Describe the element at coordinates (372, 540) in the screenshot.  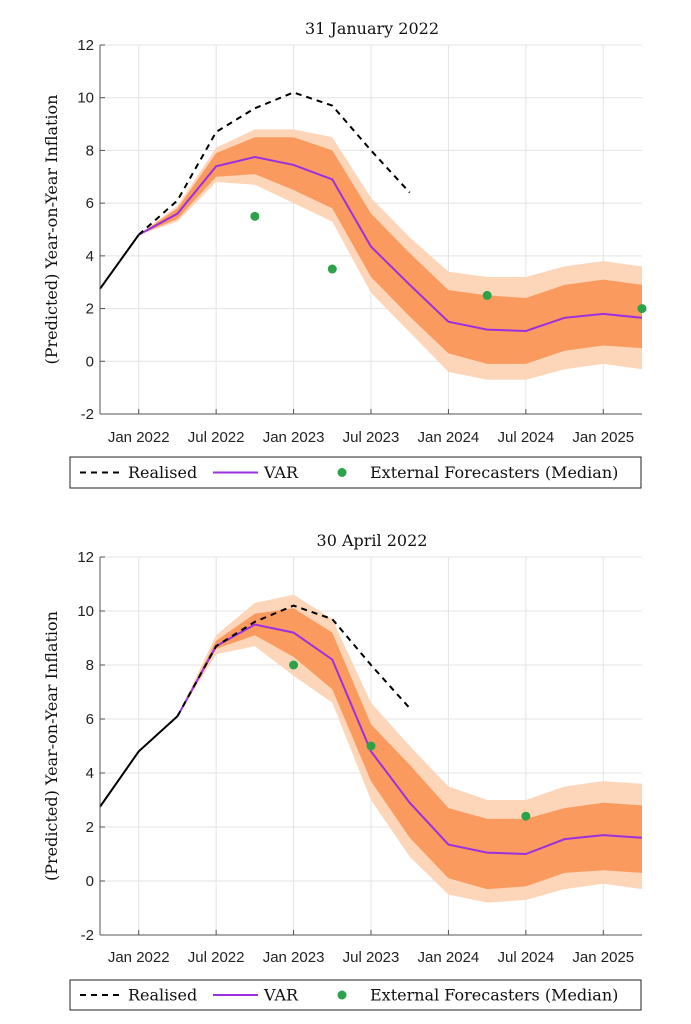
I see `chart-title: 30 April 2022` at that location.